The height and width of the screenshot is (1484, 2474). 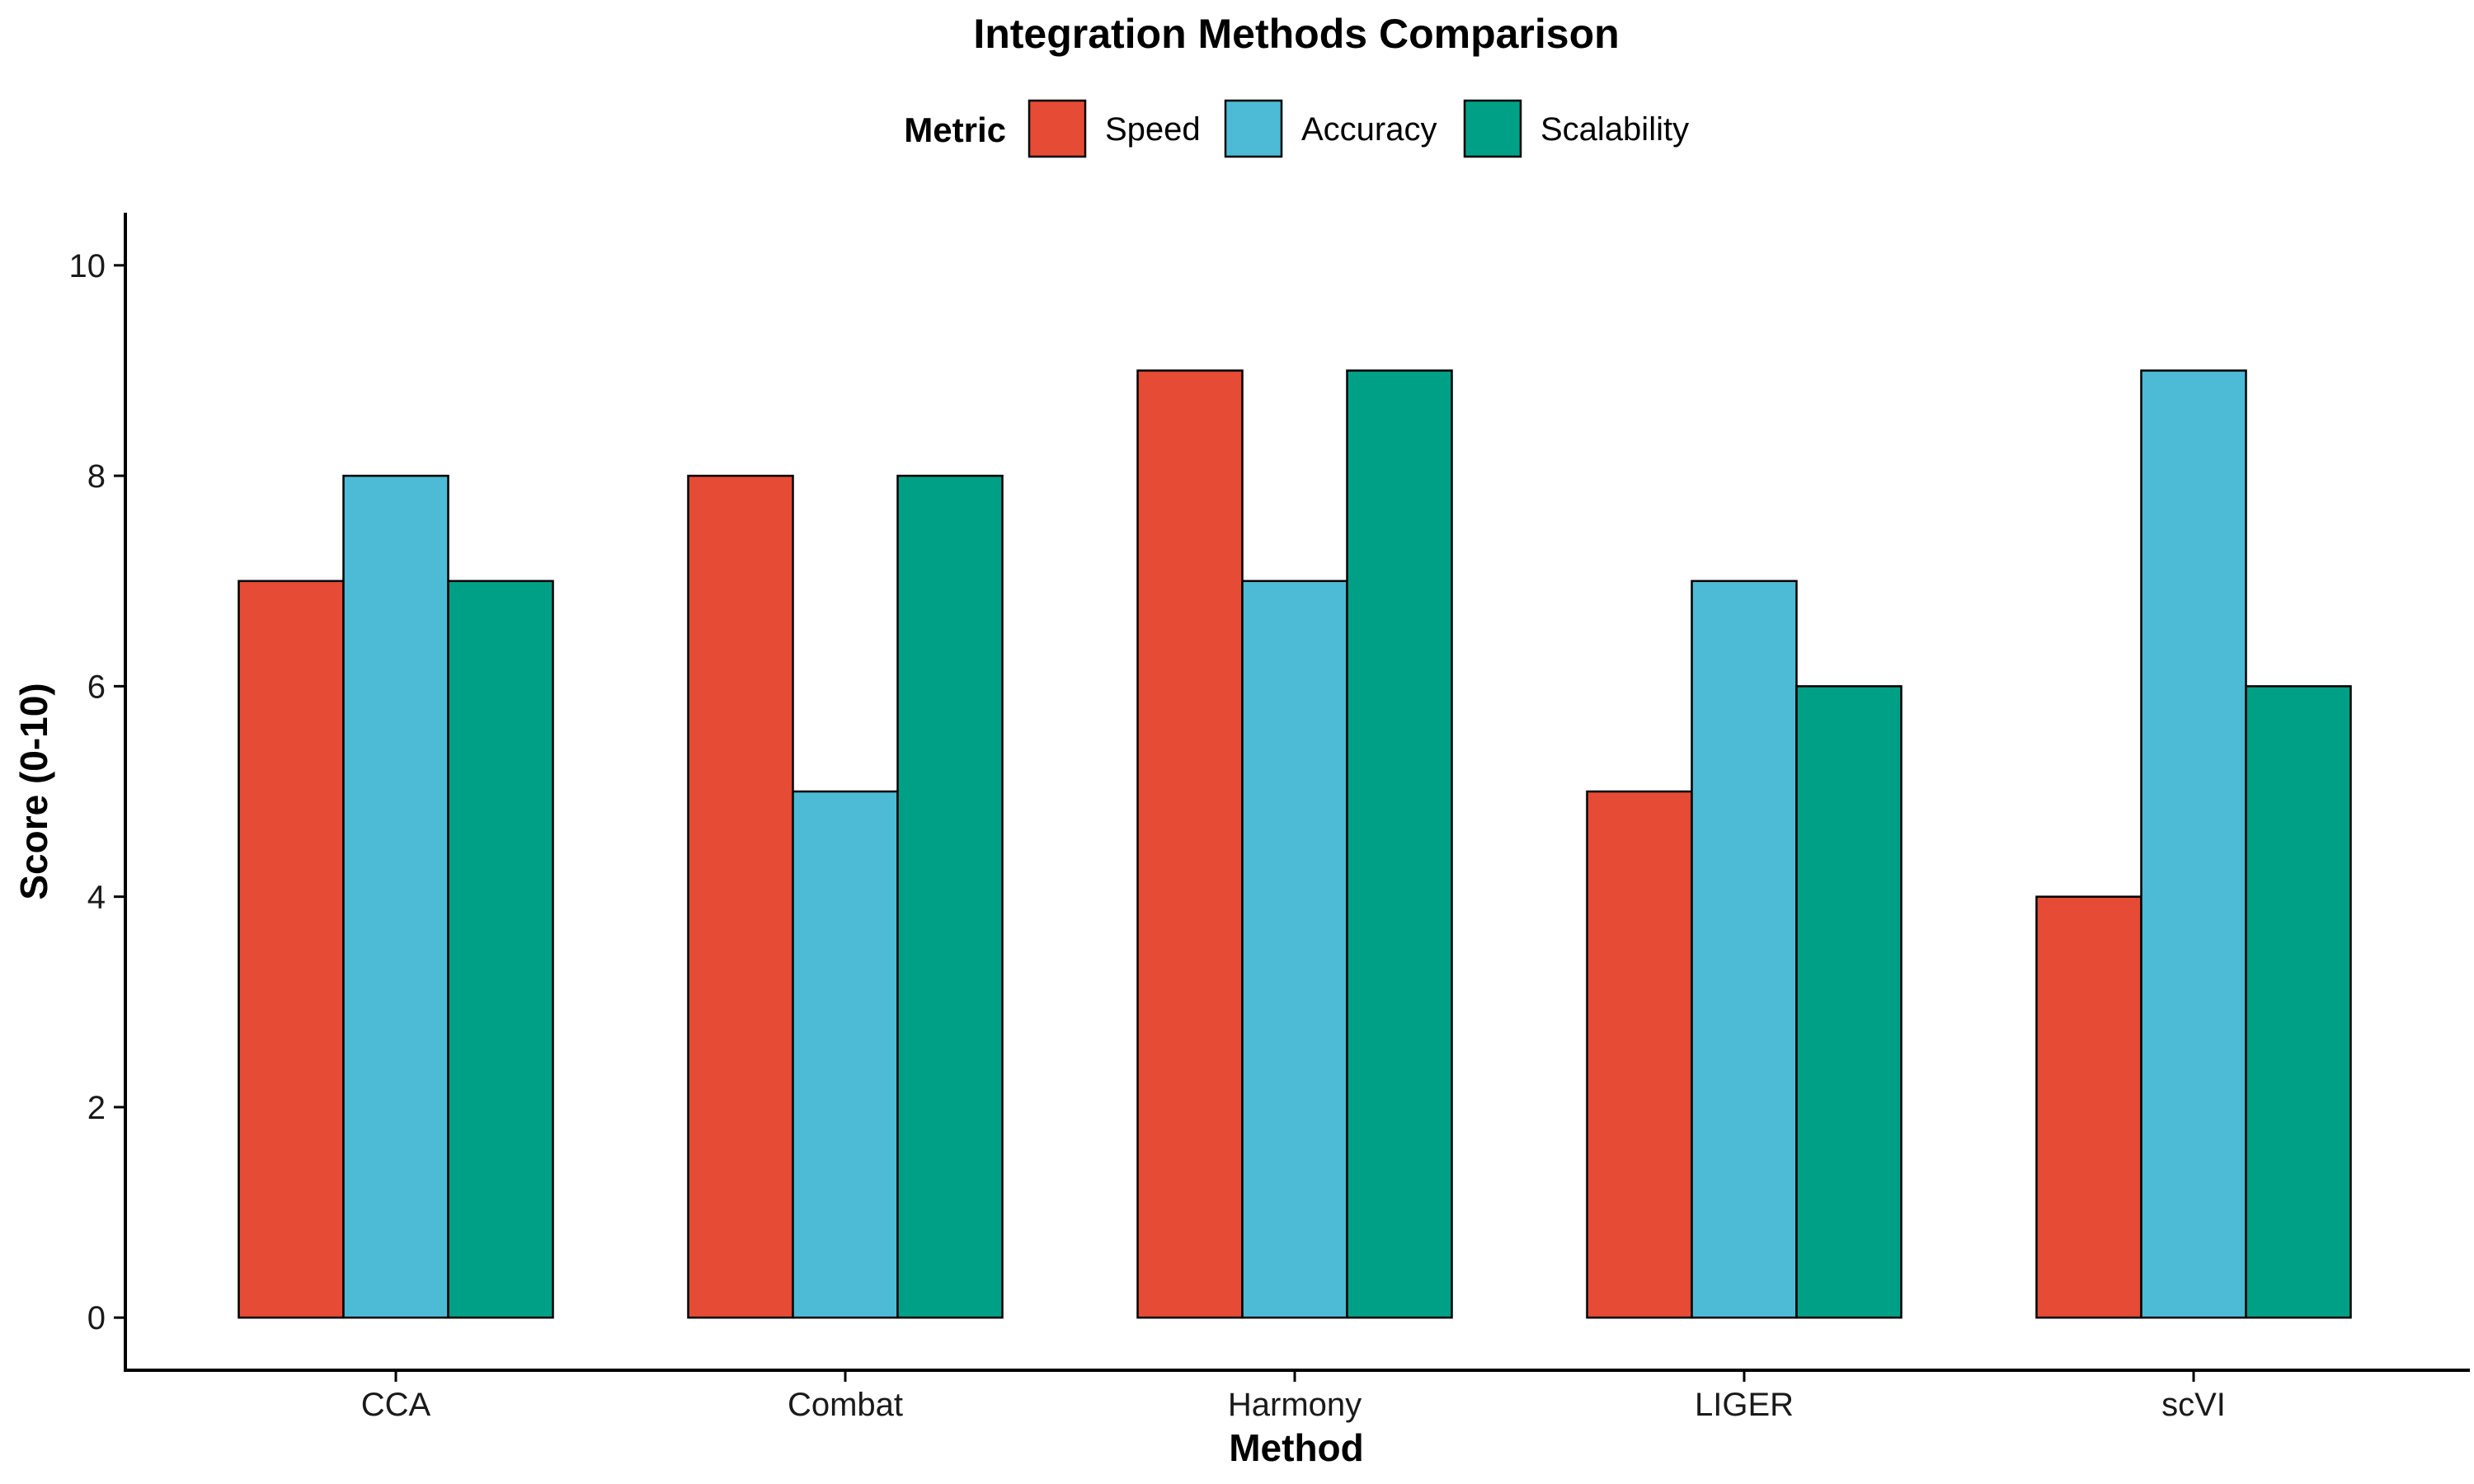 I want to click on legend-title: Metric, so click(x=955, y=129).